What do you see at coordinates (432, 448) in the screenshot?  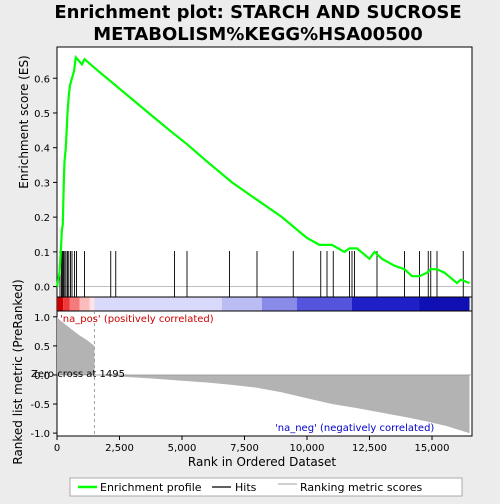 I see `x-tick-label-6: 15,000` at bounding box center [432, 448].